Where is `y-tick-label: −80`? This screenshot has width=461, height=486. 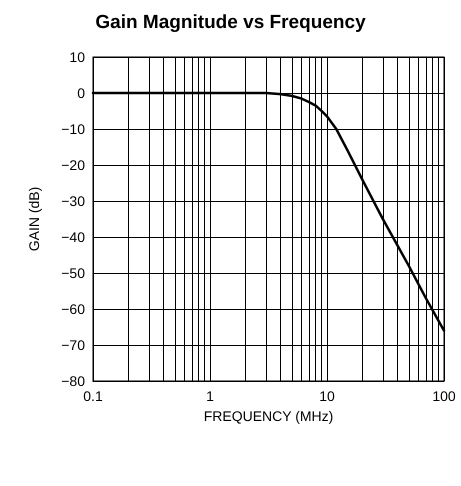 y-tick-label: −80 is located at coordinates (73, 381).